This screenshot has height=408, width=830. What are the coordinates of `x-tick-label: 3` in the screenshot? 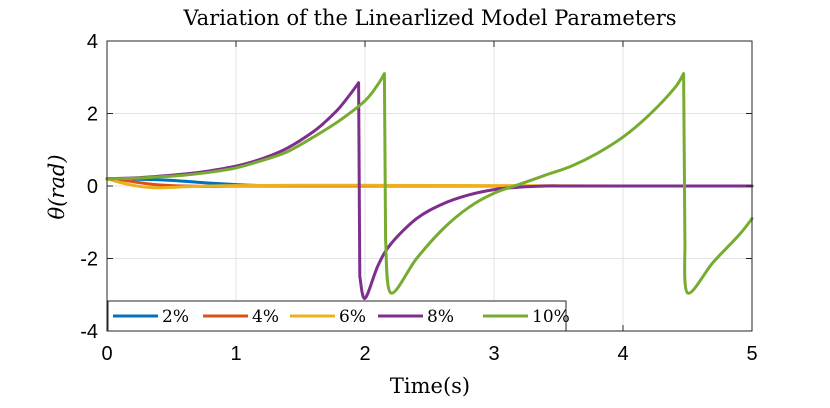 It's located at (493, 354).